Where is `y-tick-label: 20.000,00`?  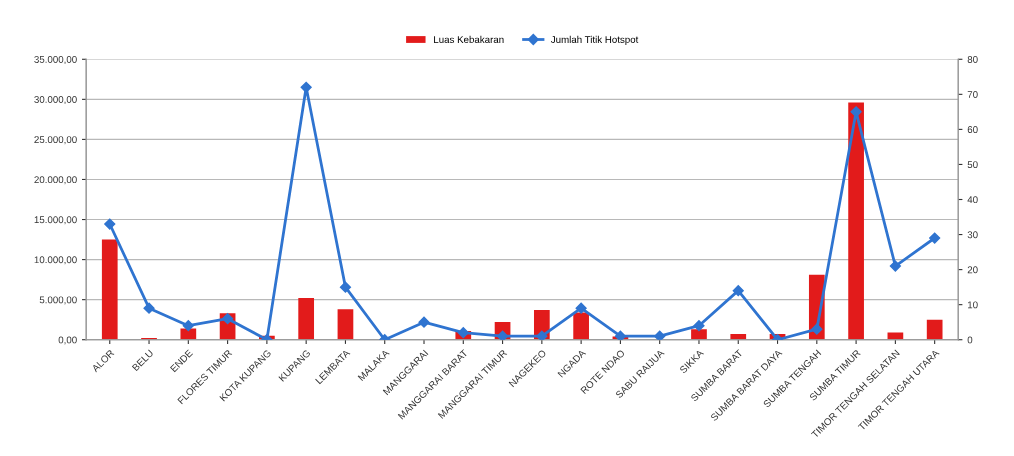 y-tick-label: 20.000,00 is located at coordinates (55, 180).